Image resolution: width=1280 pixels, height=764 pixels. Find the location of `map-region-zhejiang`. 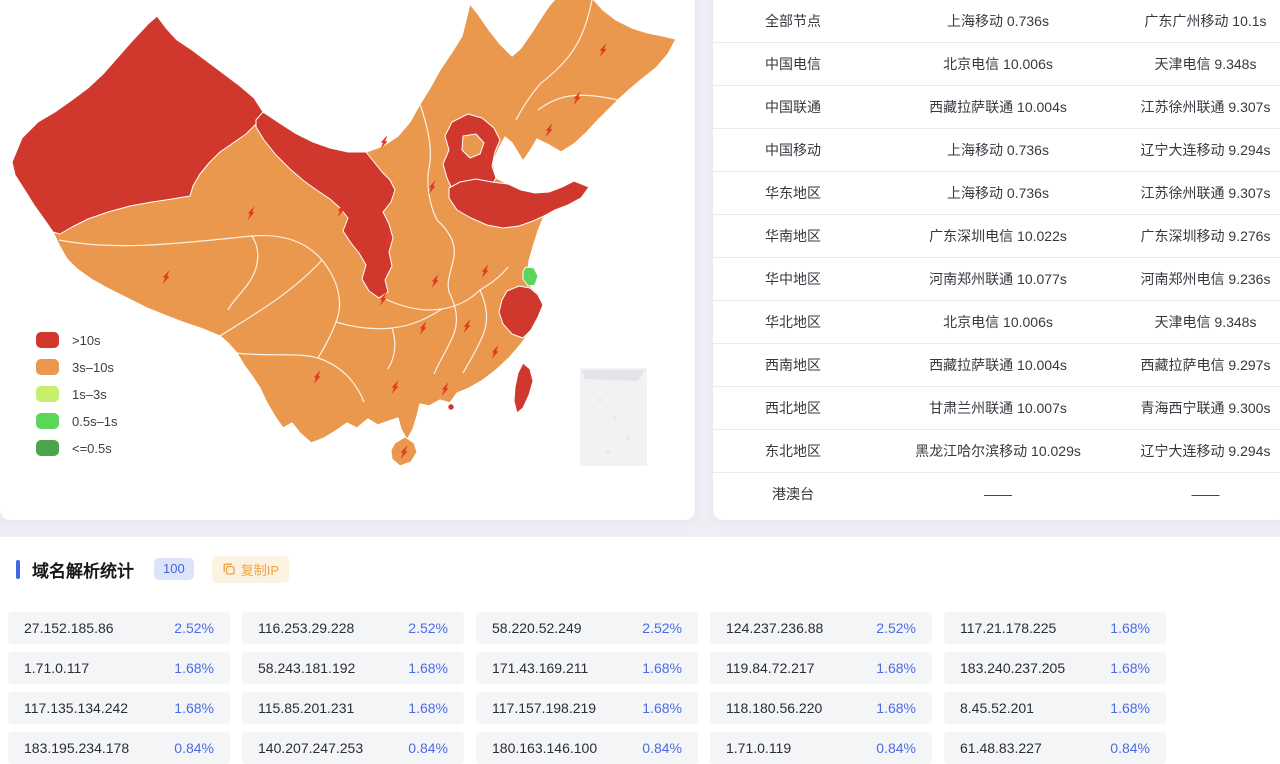

map-region-zhejiang is located at coordinates (521, 312).